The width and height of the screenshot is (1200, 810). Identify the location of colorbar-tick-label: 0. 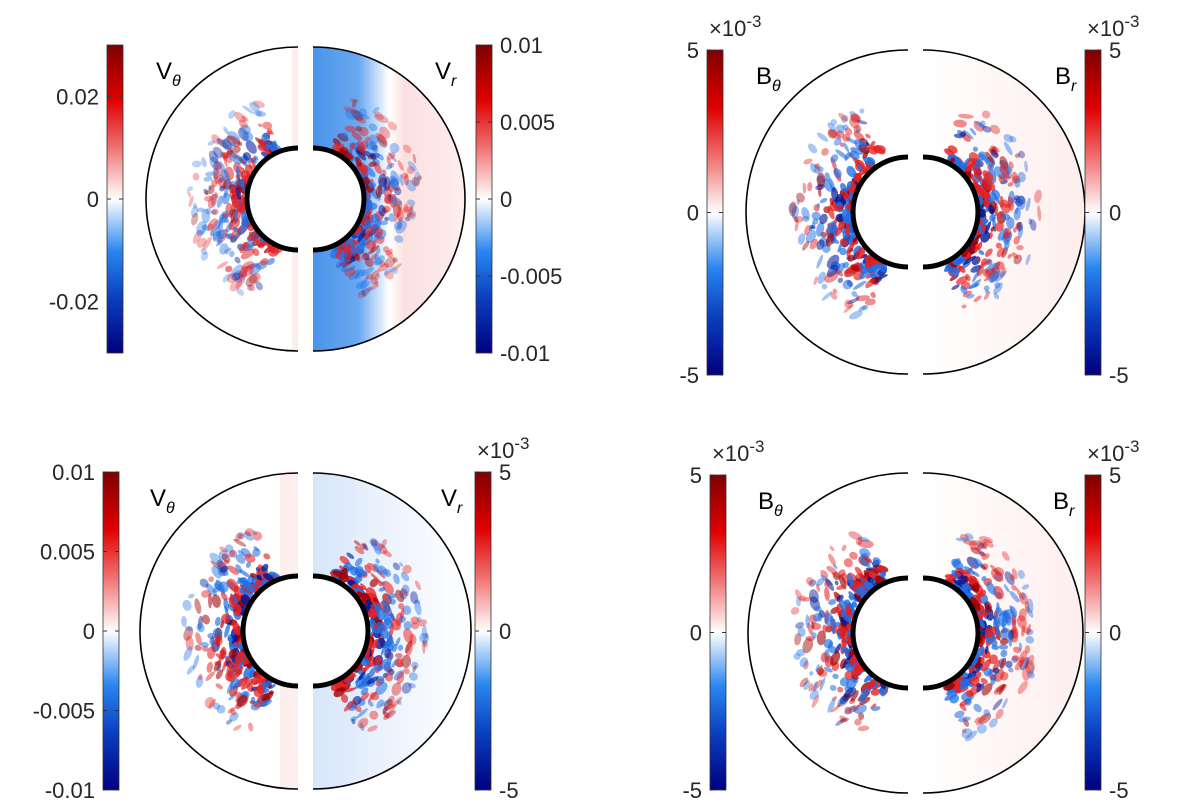
(89, 631).